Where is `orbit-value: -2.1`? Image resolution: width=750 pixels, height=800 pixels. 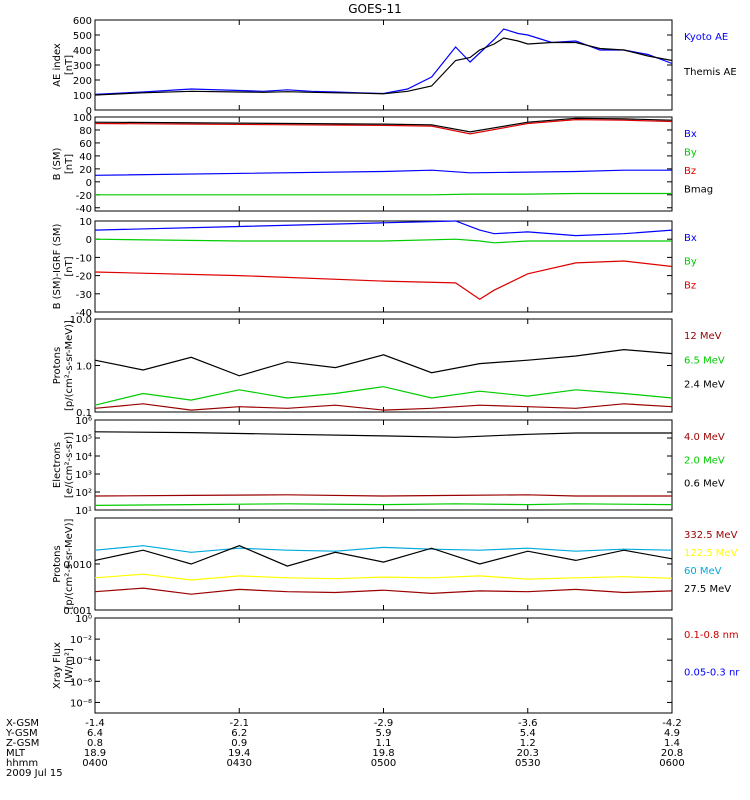
orbit-value: -2.1 is located at coordinates (239, 723).